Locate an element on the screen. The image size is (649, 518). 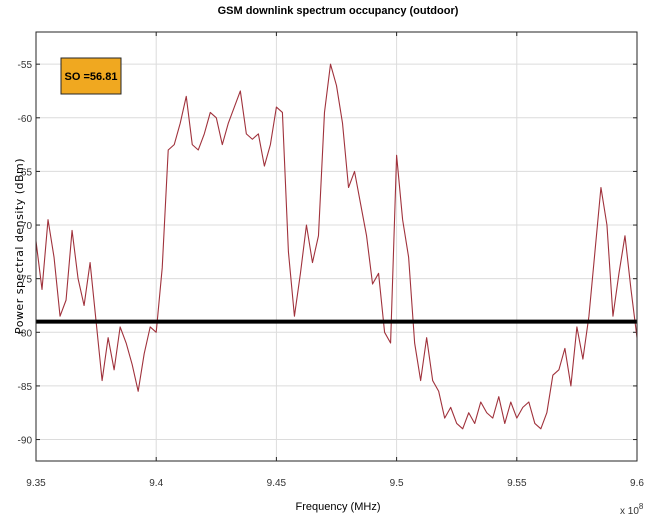
x-axis-exponent-base: x 10 is located at coordinates (629, 511).